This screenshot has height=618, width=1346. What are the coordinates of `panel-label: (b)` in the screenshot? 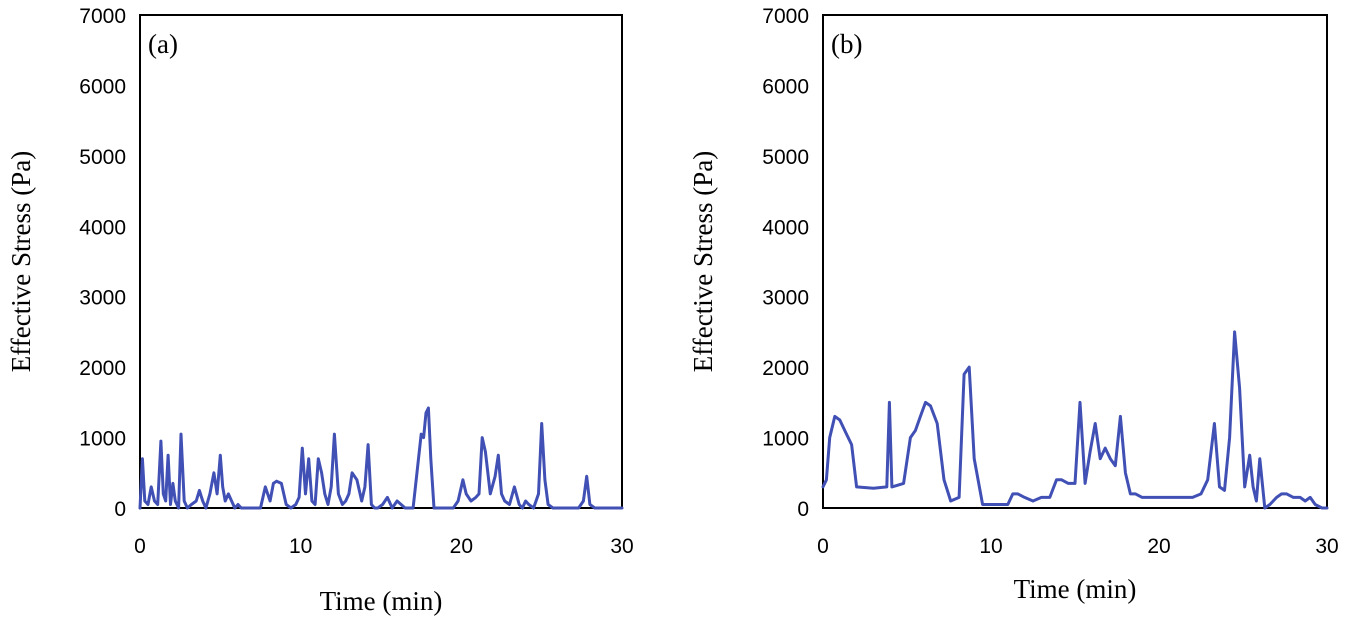 It's located at (846, 44).